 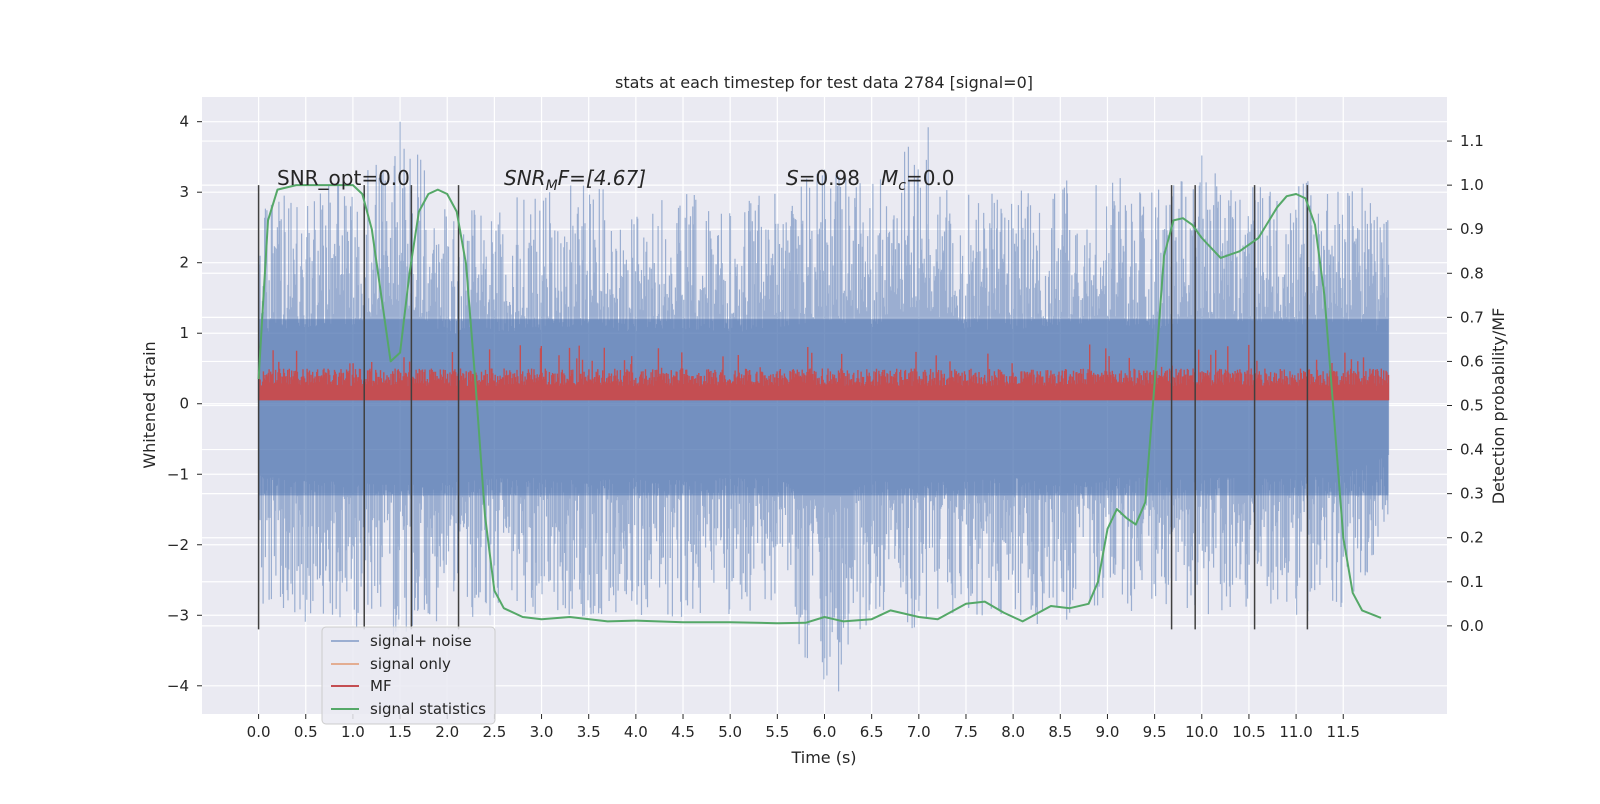 I want to click on y2-tick-label: 0.5, so click(x=1472, y=406).